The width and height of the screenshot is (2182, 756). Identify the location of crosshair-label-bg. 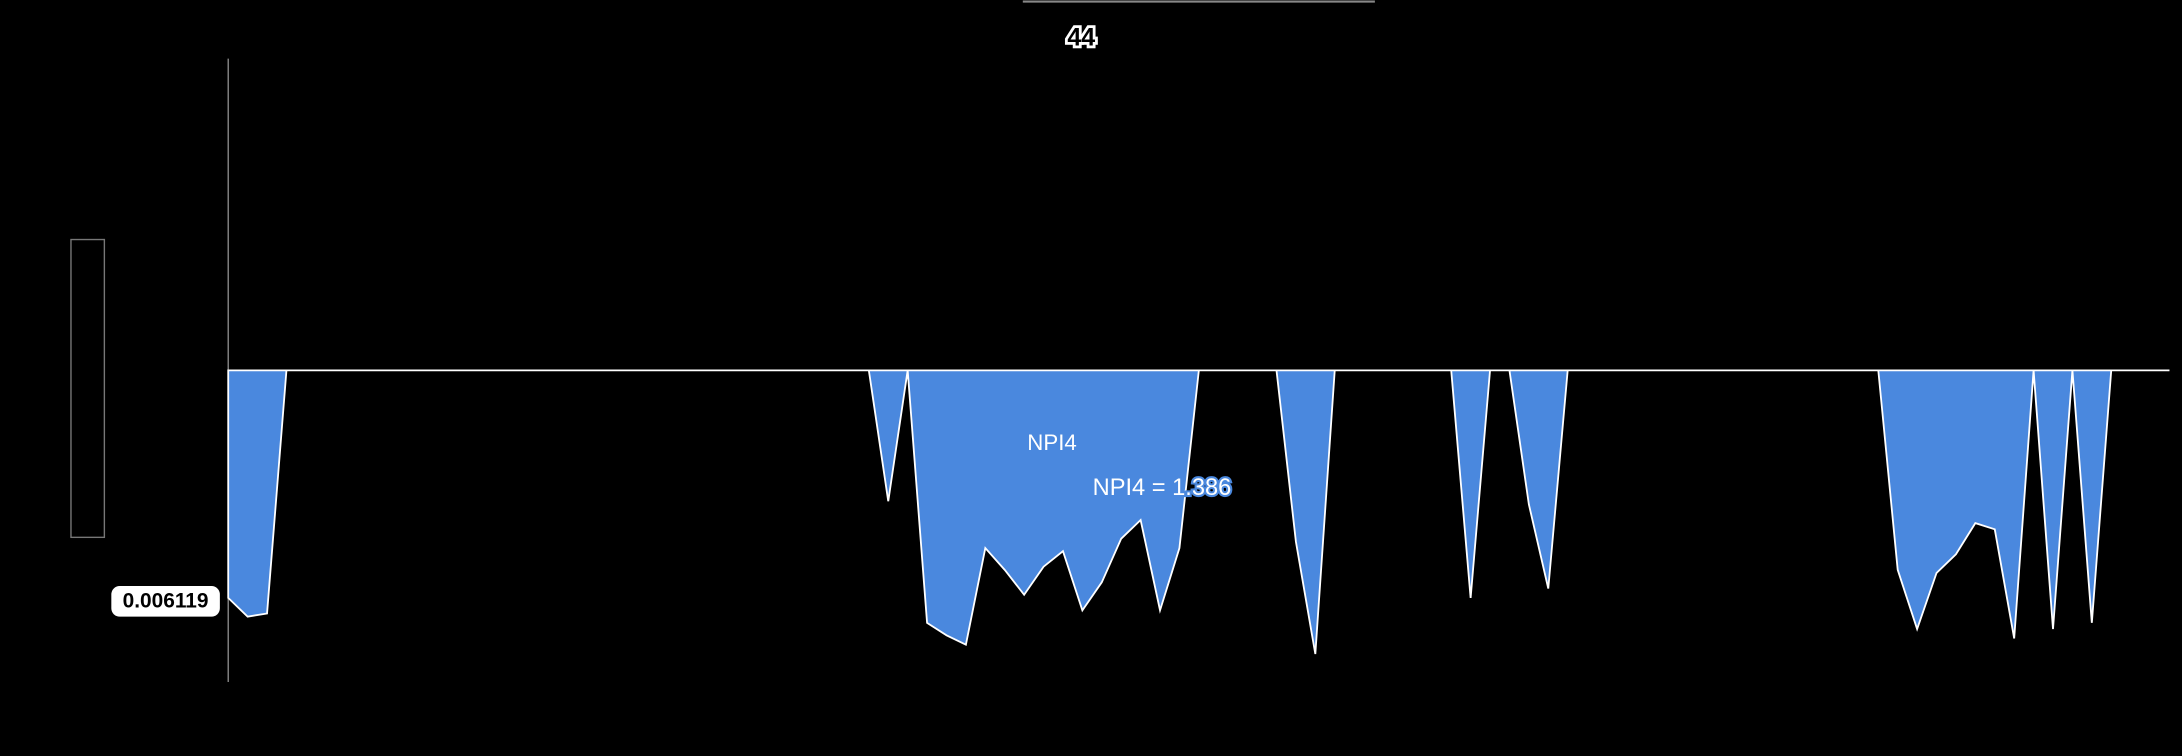
(165, 601).